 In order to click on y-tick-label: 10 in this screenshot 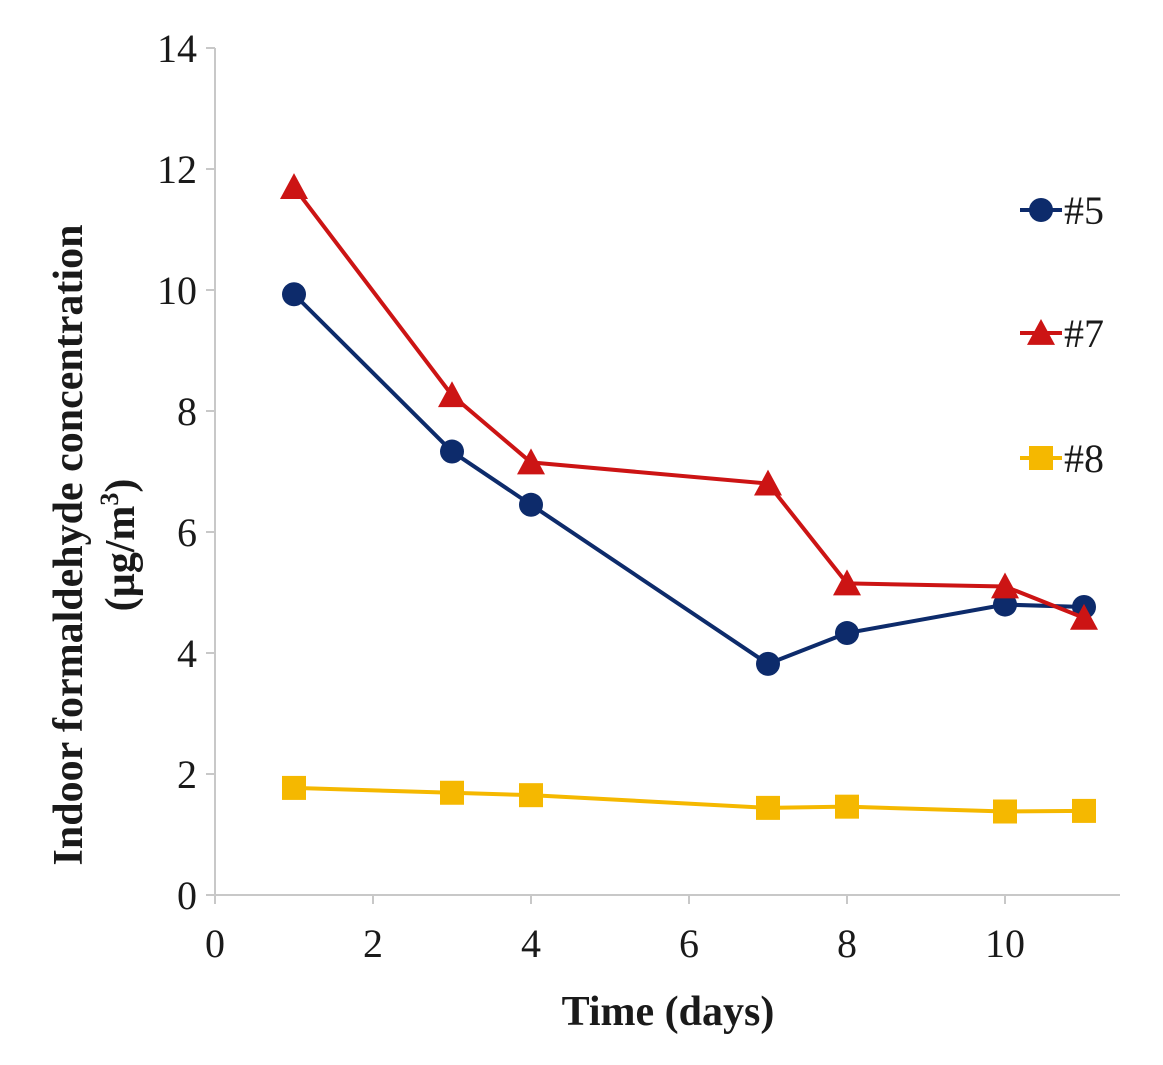, I will do `click(177, 290)`.